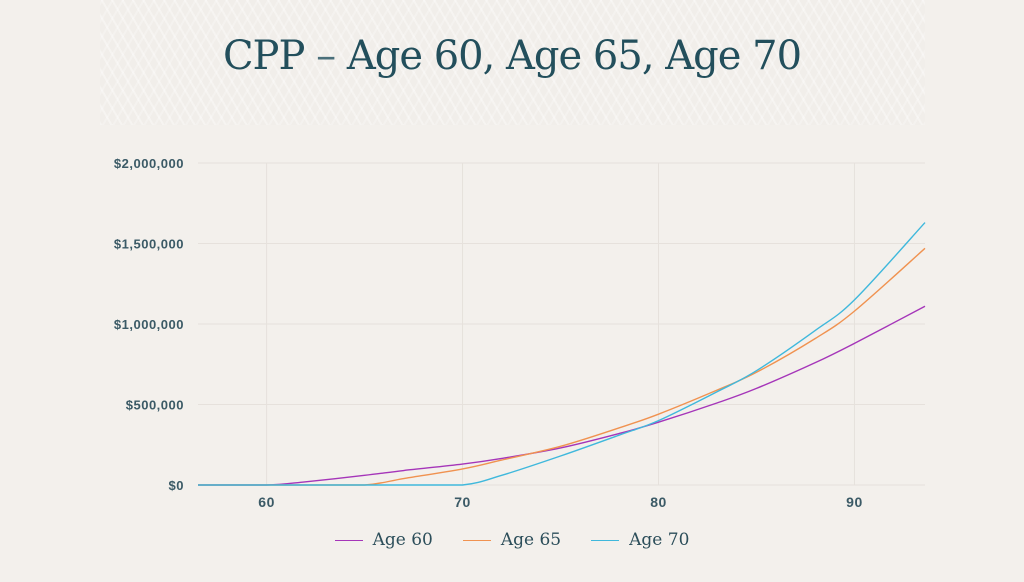 The width and height of the screenshot is (1024, 582). Describe the element at coordinates (149, 163) in the screenshot. I see `y-tick-label: $2,000,000` at that location.